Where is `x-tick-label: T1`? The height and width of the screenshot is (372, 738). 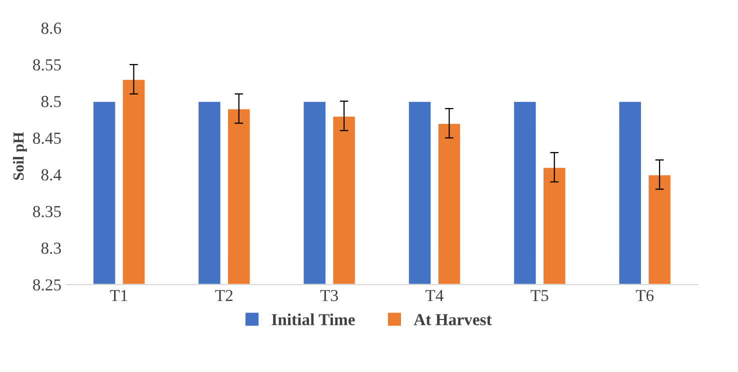
x-tick-label: T1 is located at coordinates (119, 296).